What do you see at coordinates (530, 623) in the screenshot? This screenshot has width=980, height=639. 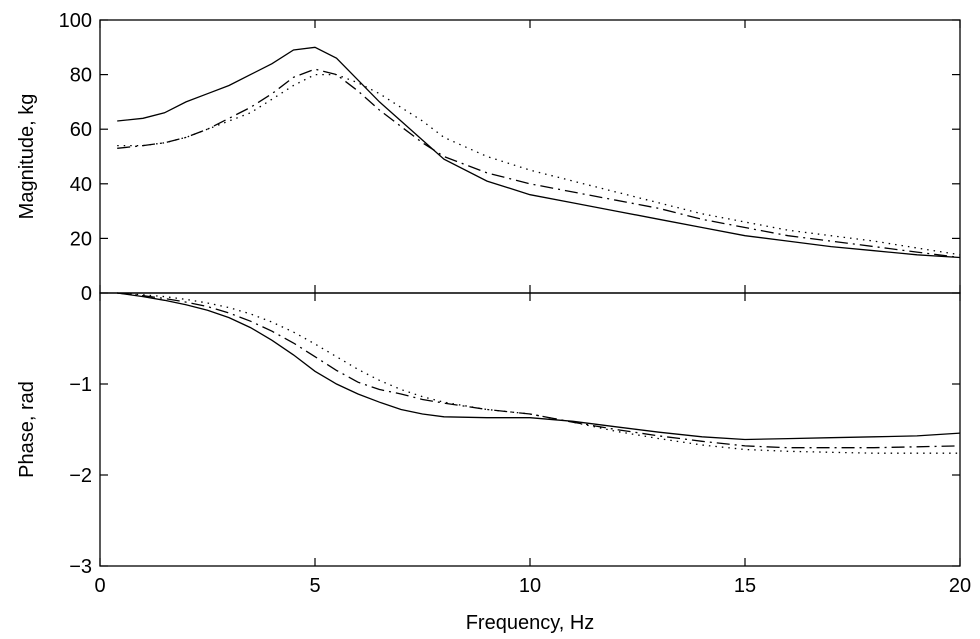 I see `phase-xlabel: Frequency, Hz` at bounding box center [530, 623].